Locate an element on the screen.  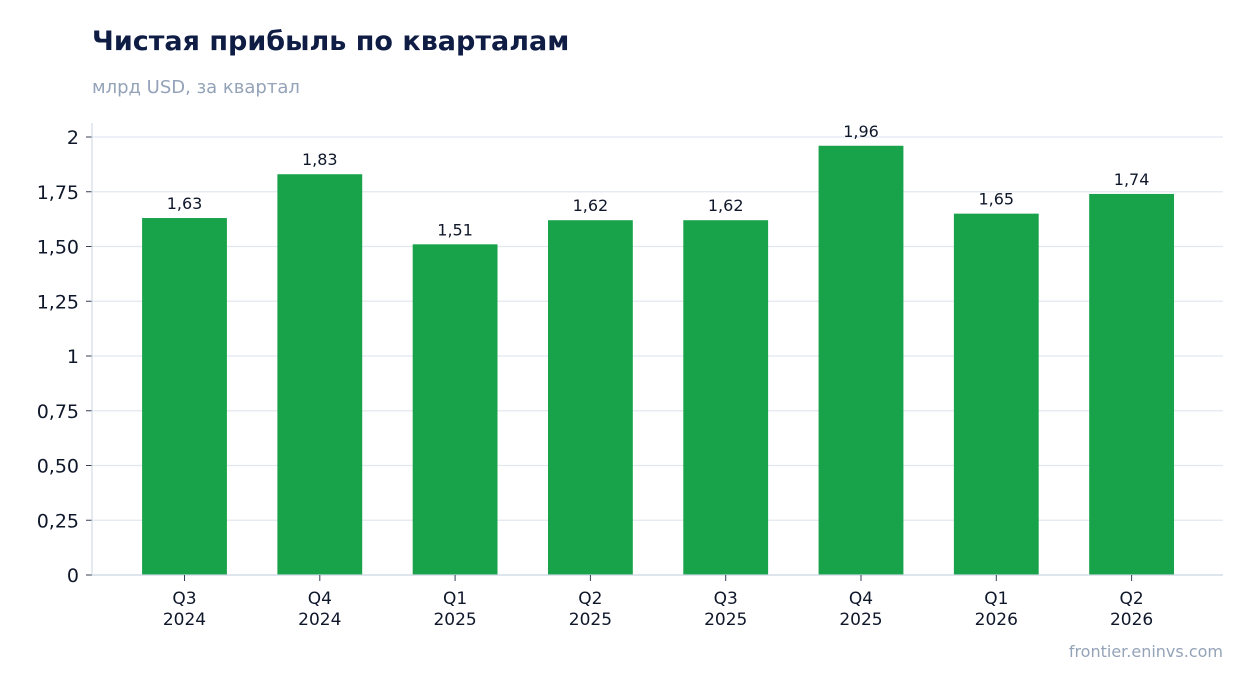
y-tick-label: 0,75 is located at coordinates (58, 412).